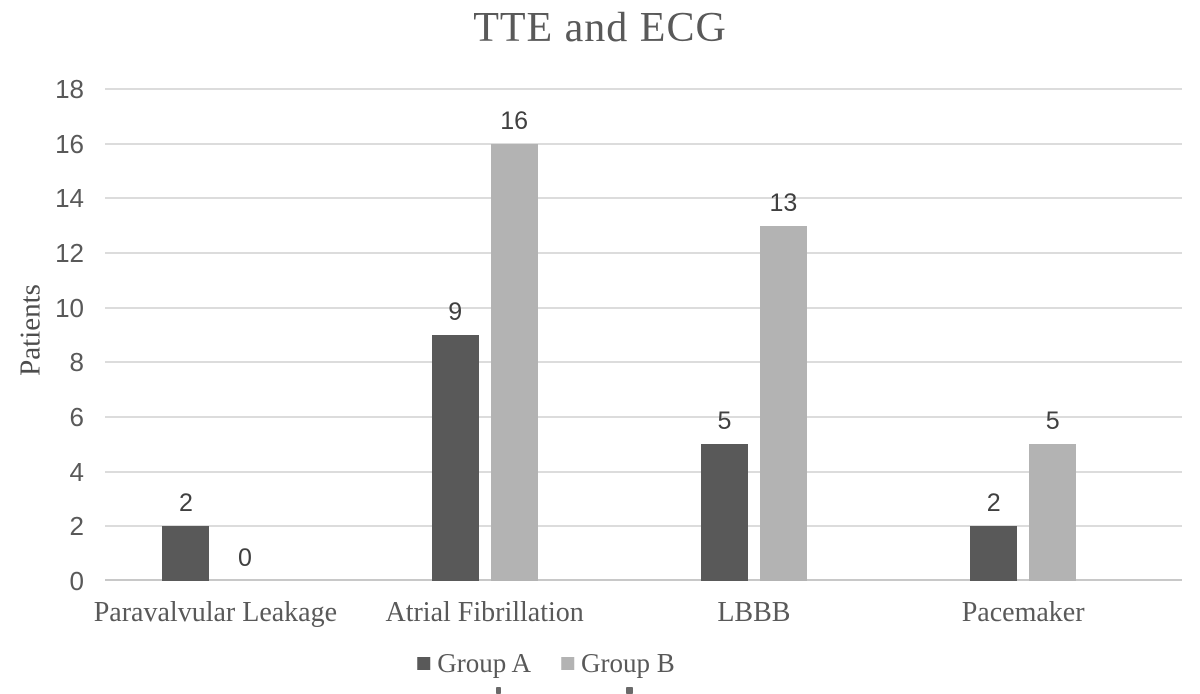 The image size is (1200, 694). Describe the element at coordinates (76, 362) in the screenshot. I see `y-tick-label: 8` at that location.